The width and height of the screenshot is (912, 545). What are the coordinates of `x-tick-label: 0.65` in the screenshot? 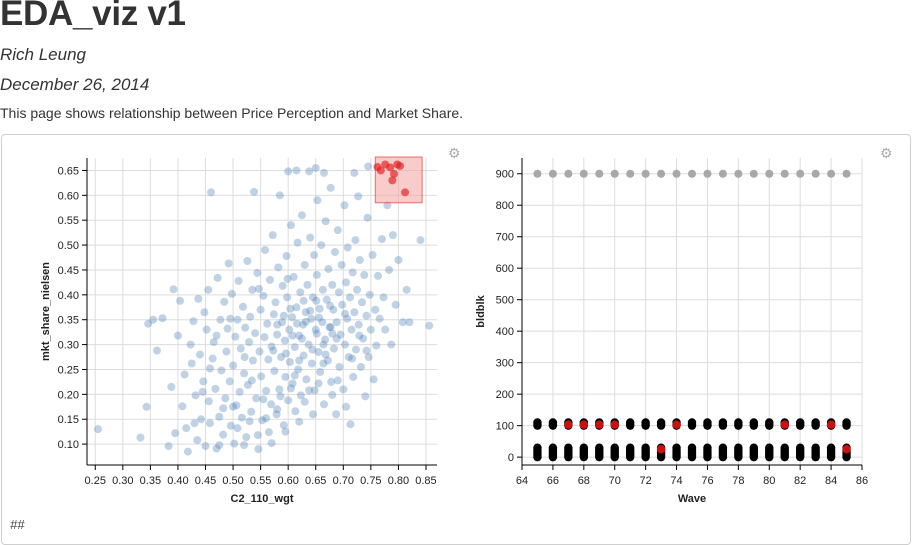 It's located at (315, 481).